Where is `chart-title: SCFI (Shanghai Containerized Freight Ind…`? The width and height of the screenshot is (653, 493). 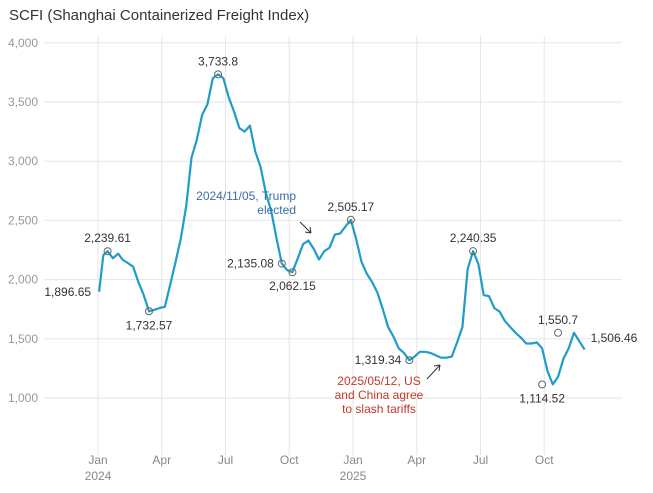
chart-title: SCFI (Shanghai Containerized Freight Ind… is located at coordinates (159, 15).